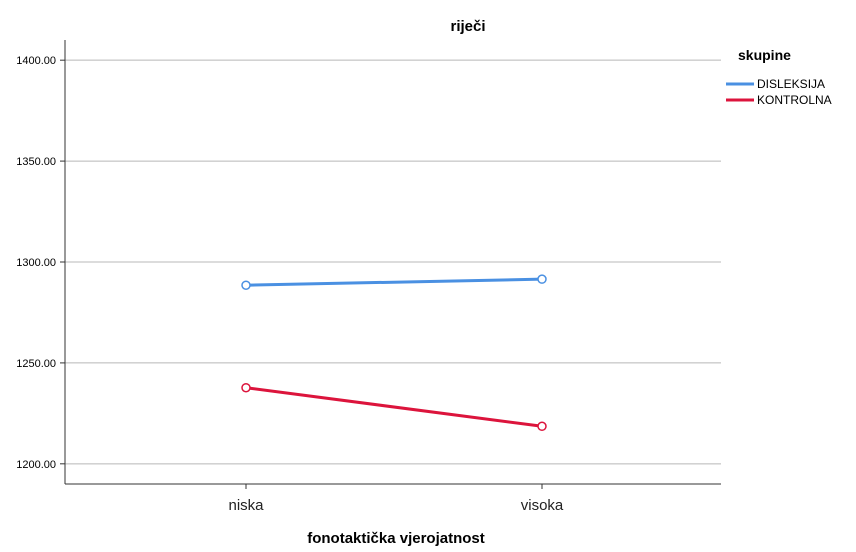 The height and width of the screenshot is (552, 856). What do you see at coordinates (246, 505) in the screenshot?
I see `x-tick-label: niska` at bounding box center [246, 505].